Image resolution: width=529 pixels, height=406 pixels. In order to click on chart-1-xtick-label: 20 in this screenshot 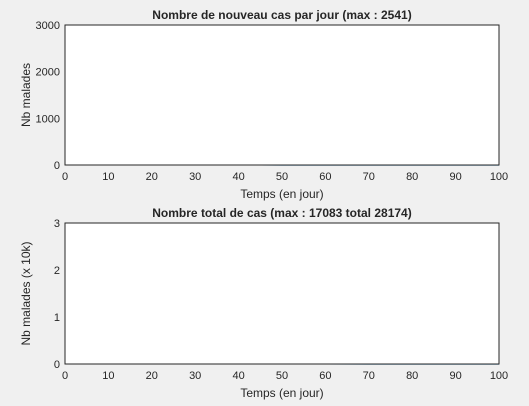, I will do `click(152, 177)`.